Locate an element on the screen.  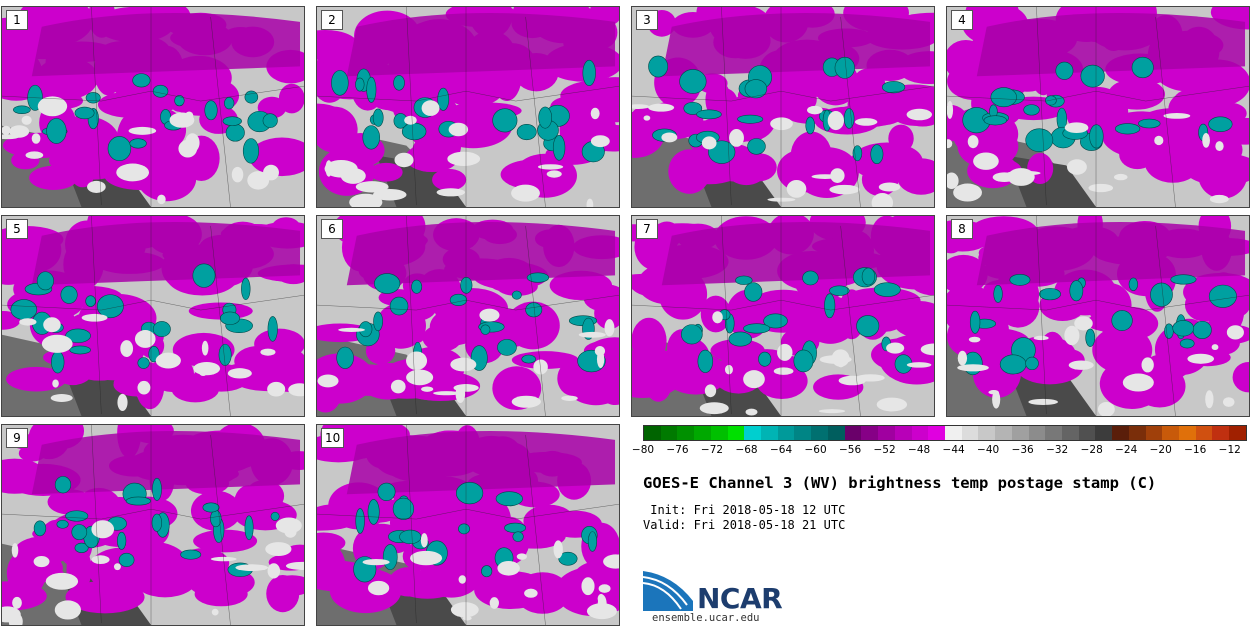
colorbar-tick-label: −68 is located at coordinates (746, 450).